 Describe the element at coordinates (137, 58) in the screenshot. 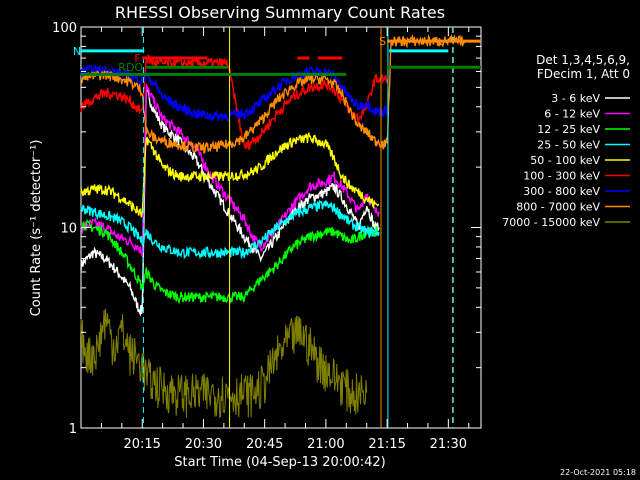

I see `flag-label-1: F` at that location.